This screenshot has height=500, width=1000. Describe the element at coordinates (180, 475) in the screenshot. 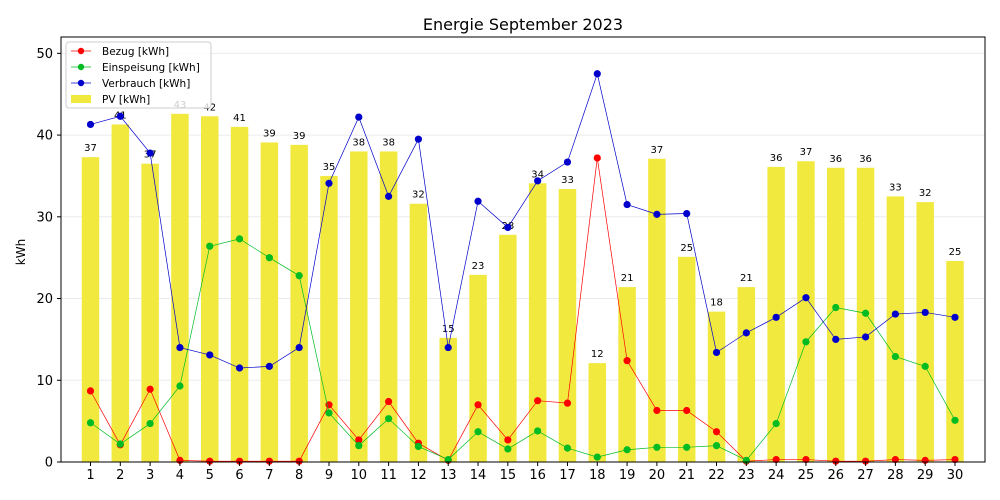

I see `x-tick-label: 4` at that location.